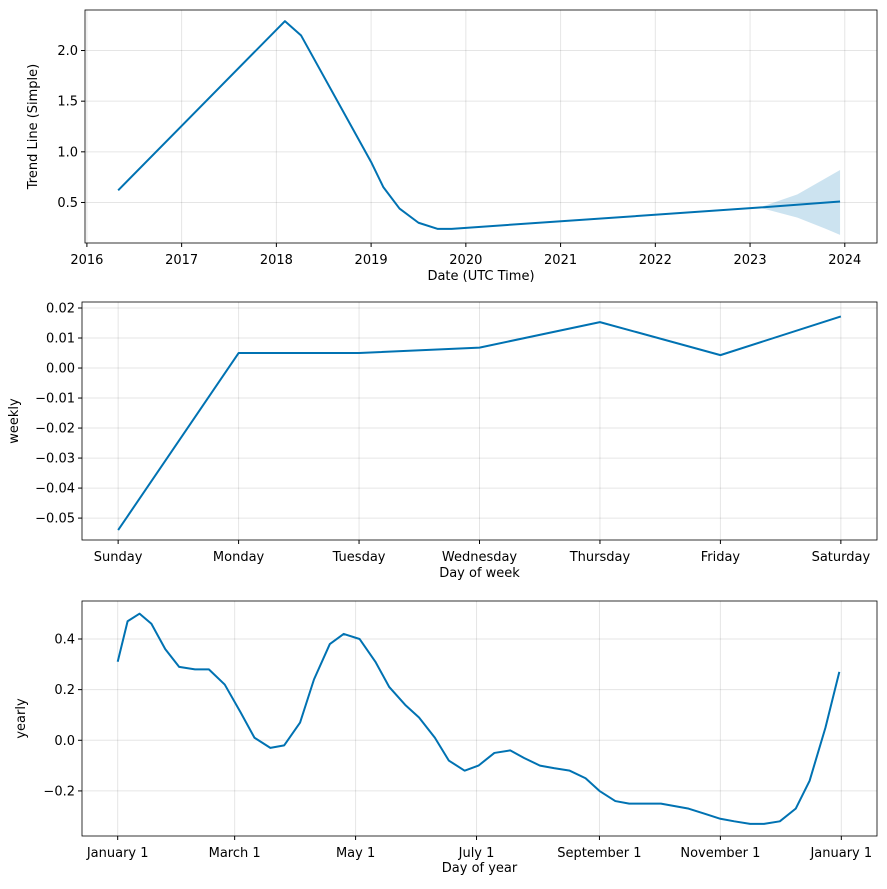 This screenshot has height=889, width=887. Describe the element at coordinates (33, 127) in the screenshot. I see `y-axis-label: Trend Line (Simple)` at that location.